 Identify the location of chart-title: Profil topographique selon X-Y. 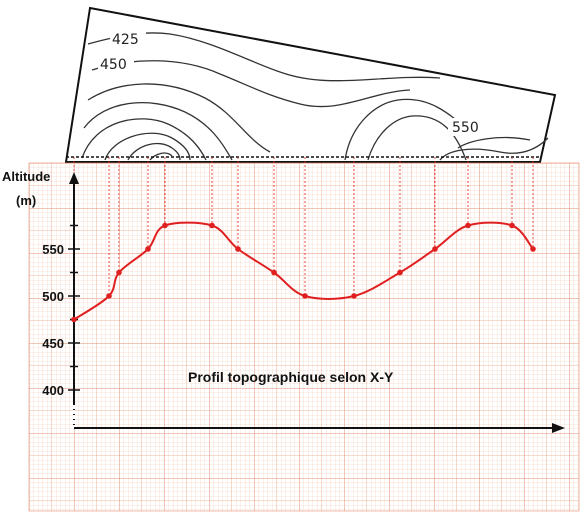
(291, 377).